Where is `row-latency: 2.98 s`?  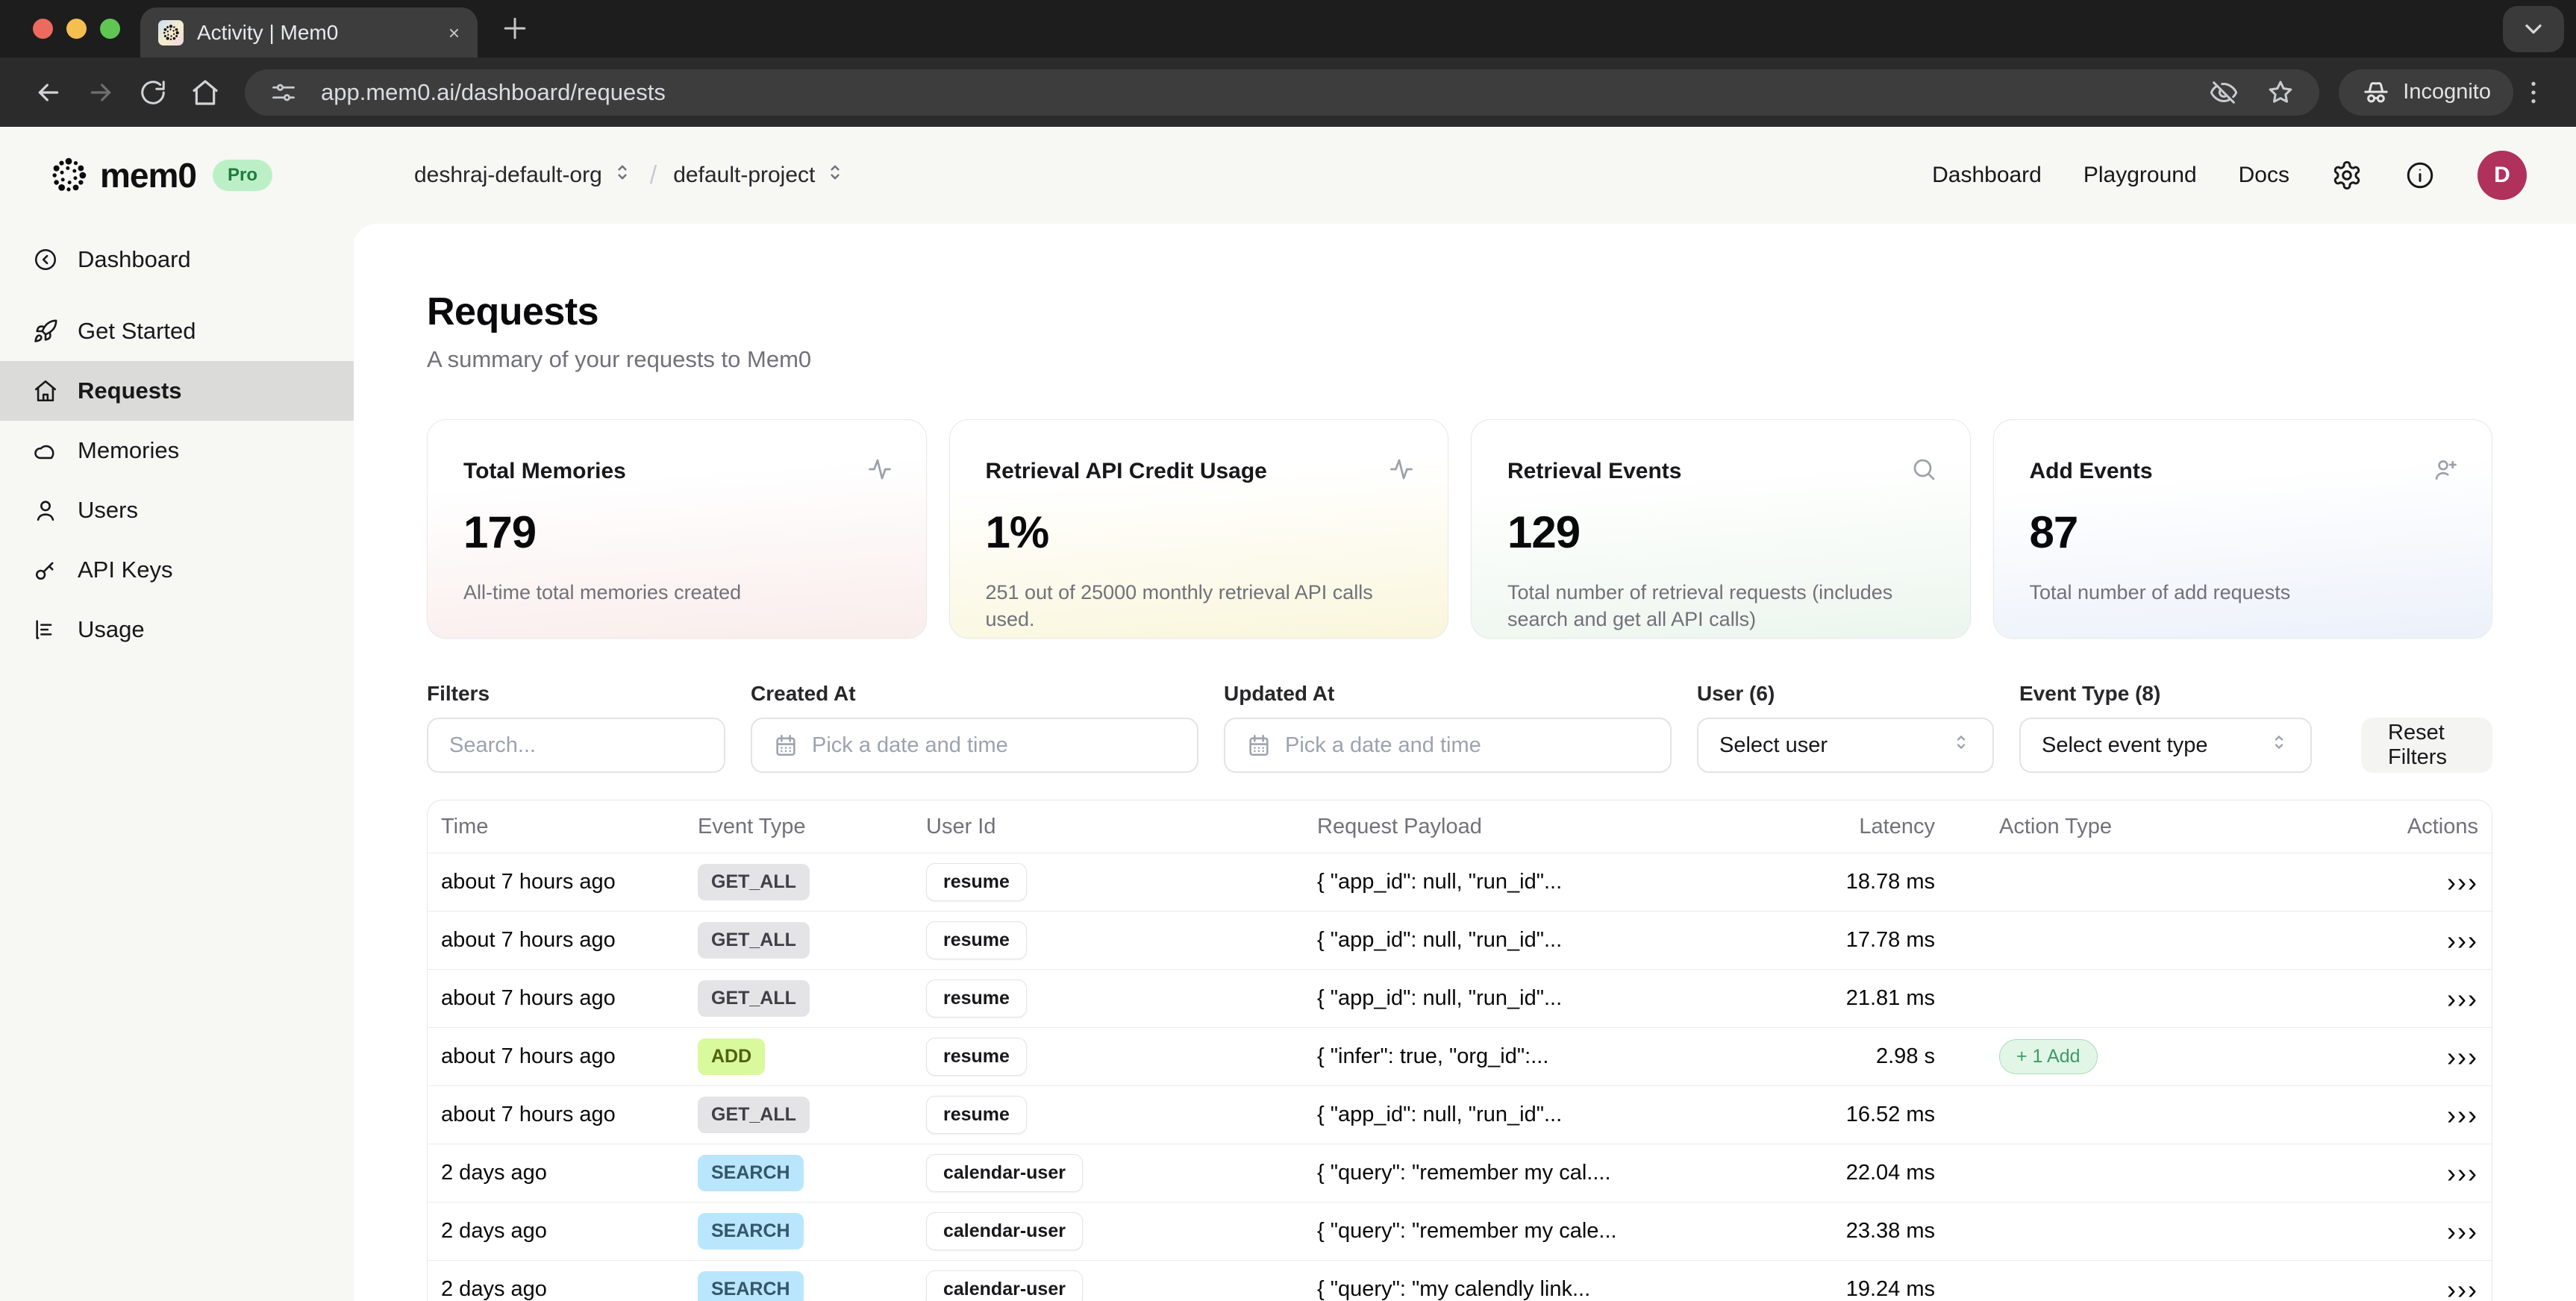
row-latency: 2.98 s is located at coordinates (1905, 1056).